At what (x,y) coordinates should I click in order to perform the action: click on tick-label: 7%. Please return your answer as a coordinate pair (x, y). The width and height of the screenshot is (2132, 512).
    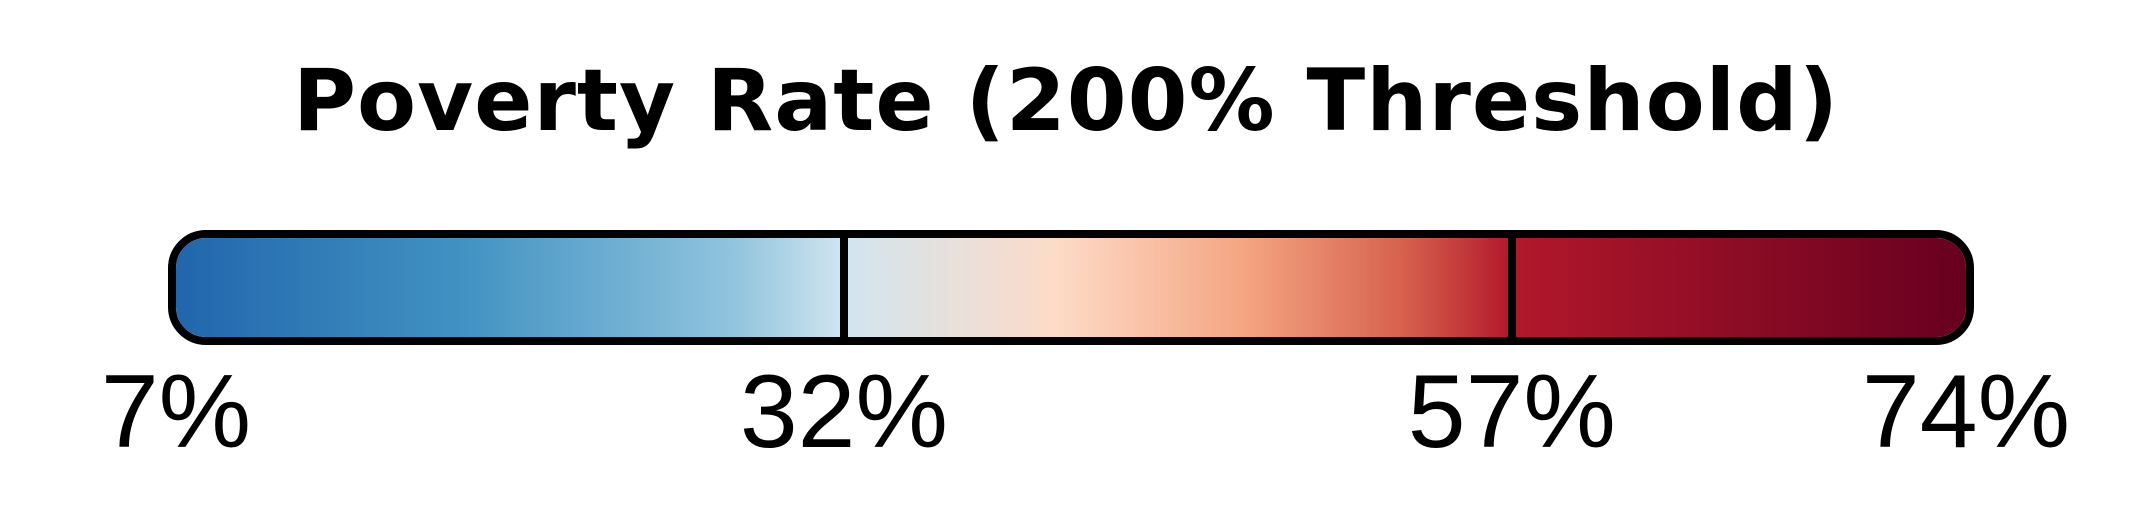
    Looking at the image, I should click on (176, 412).